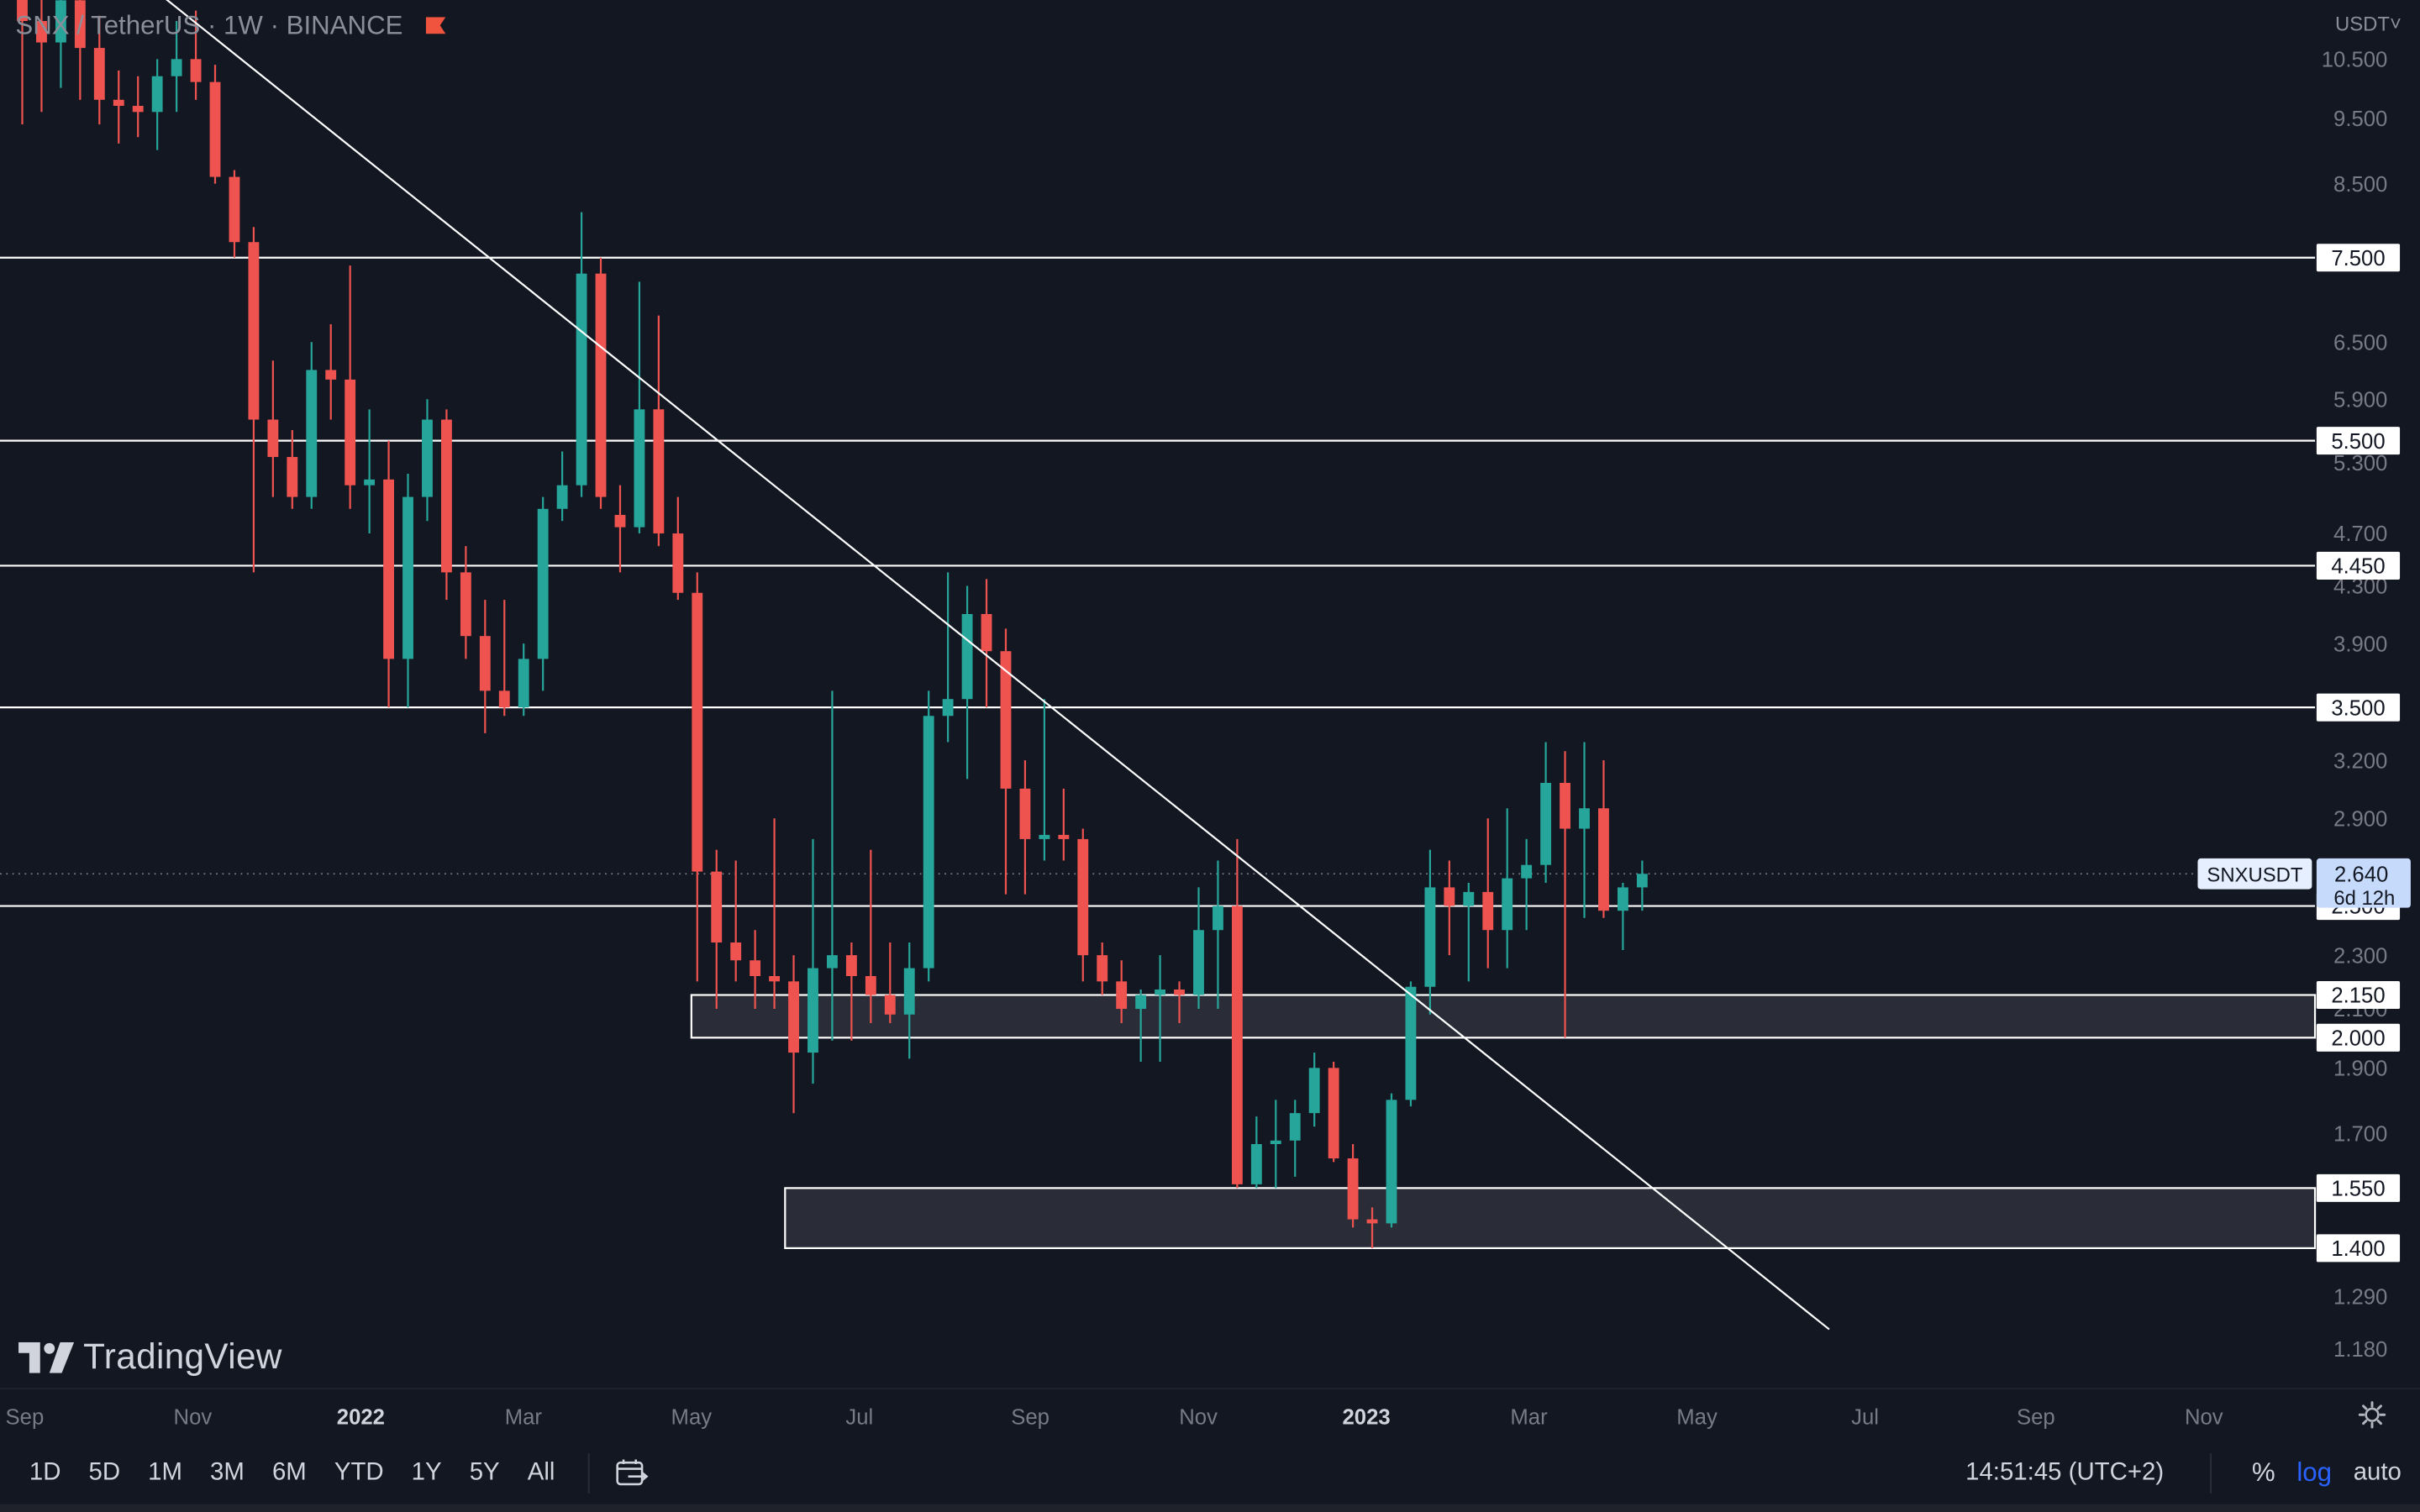 This screenshot has width=2420, height=1512. I want to click on price-tick-label: 10.500, so click(2355, 60).